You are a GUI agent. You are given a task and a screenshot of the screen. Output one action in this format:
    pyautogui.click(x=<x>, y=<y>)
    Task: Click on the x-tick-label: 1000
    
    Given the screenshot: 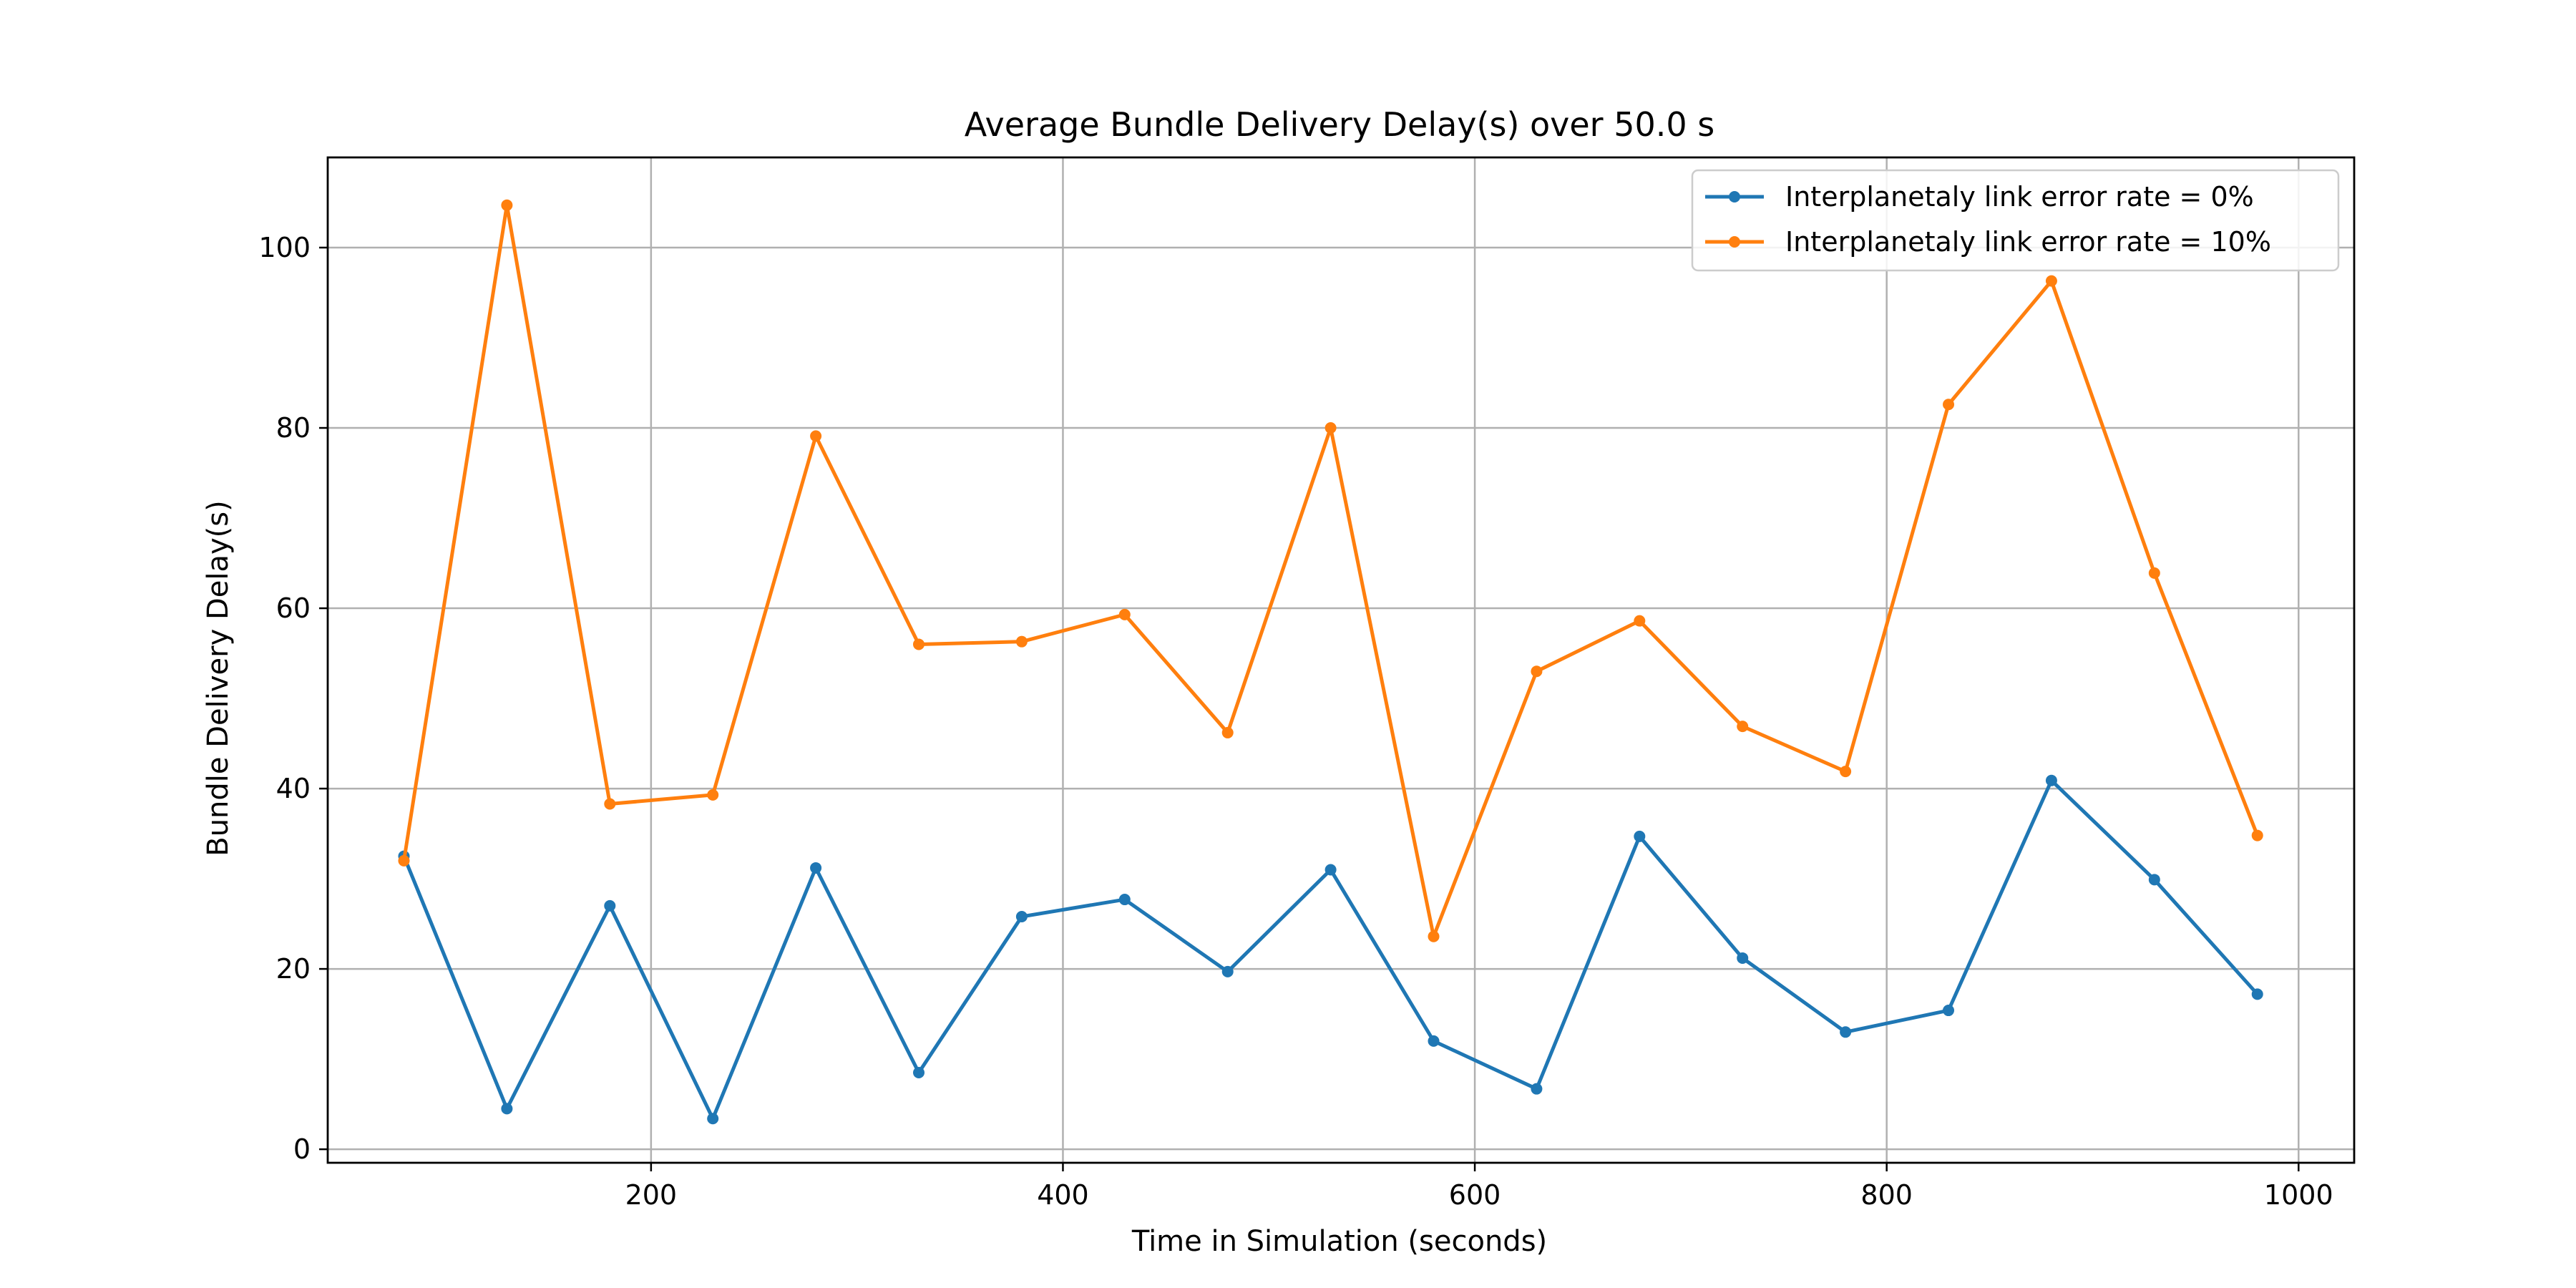 What is the action you would take?
    pyautogui.click(x=2298, y=1195)
    